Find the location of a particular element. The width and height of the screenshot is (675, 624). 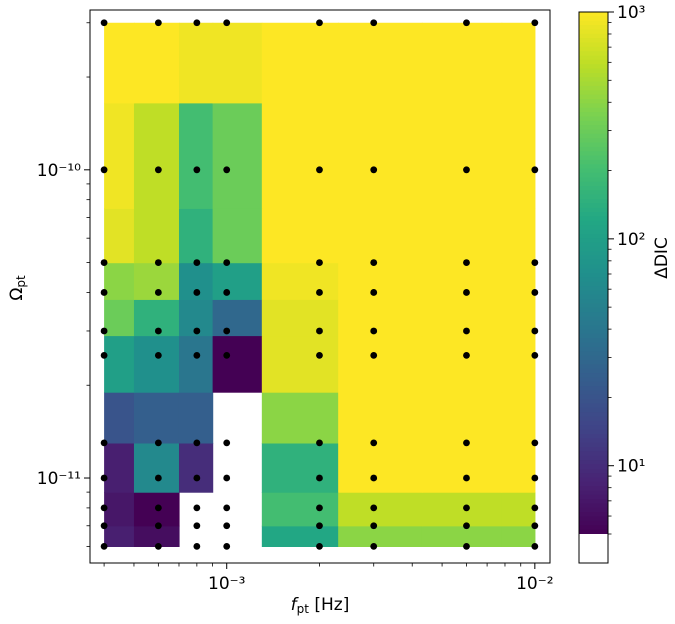

y-tick-label: 10⁻¹¹ is located at coordinates (59, 479).